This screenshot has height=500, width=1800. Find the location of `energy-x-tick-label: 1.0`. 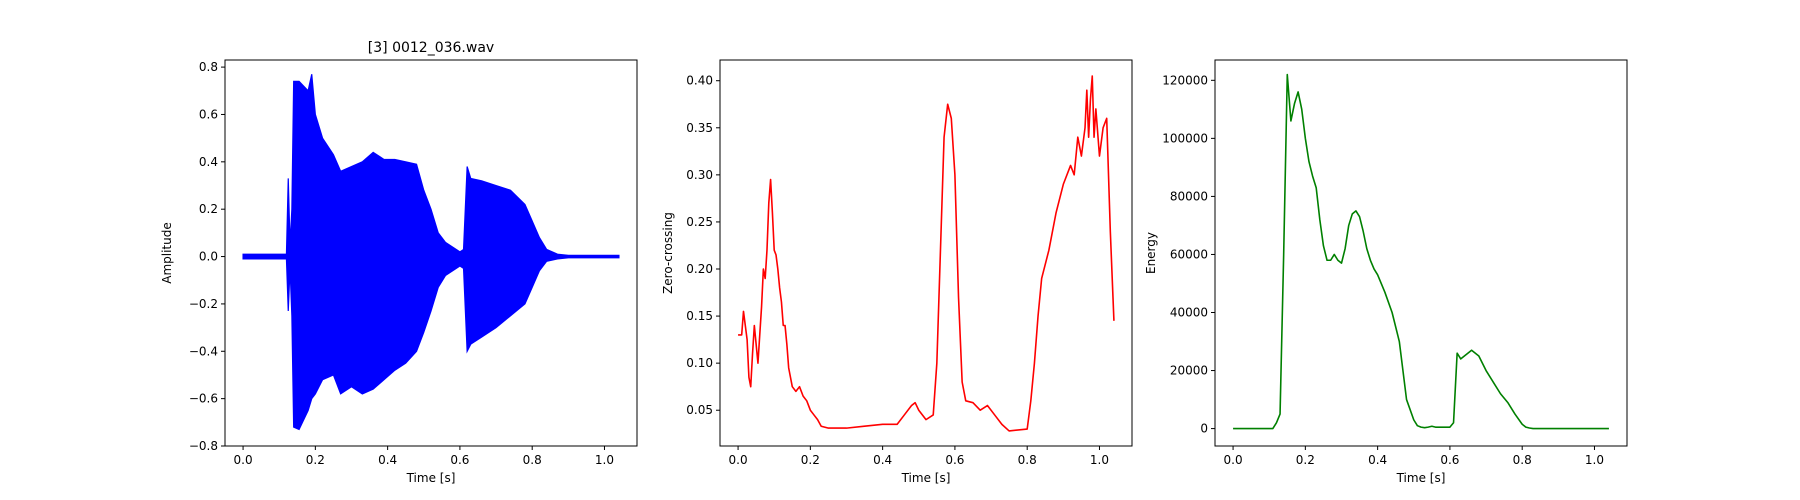

energy-x-tick-label: 1.0 is located at coordinates (1594, 460).